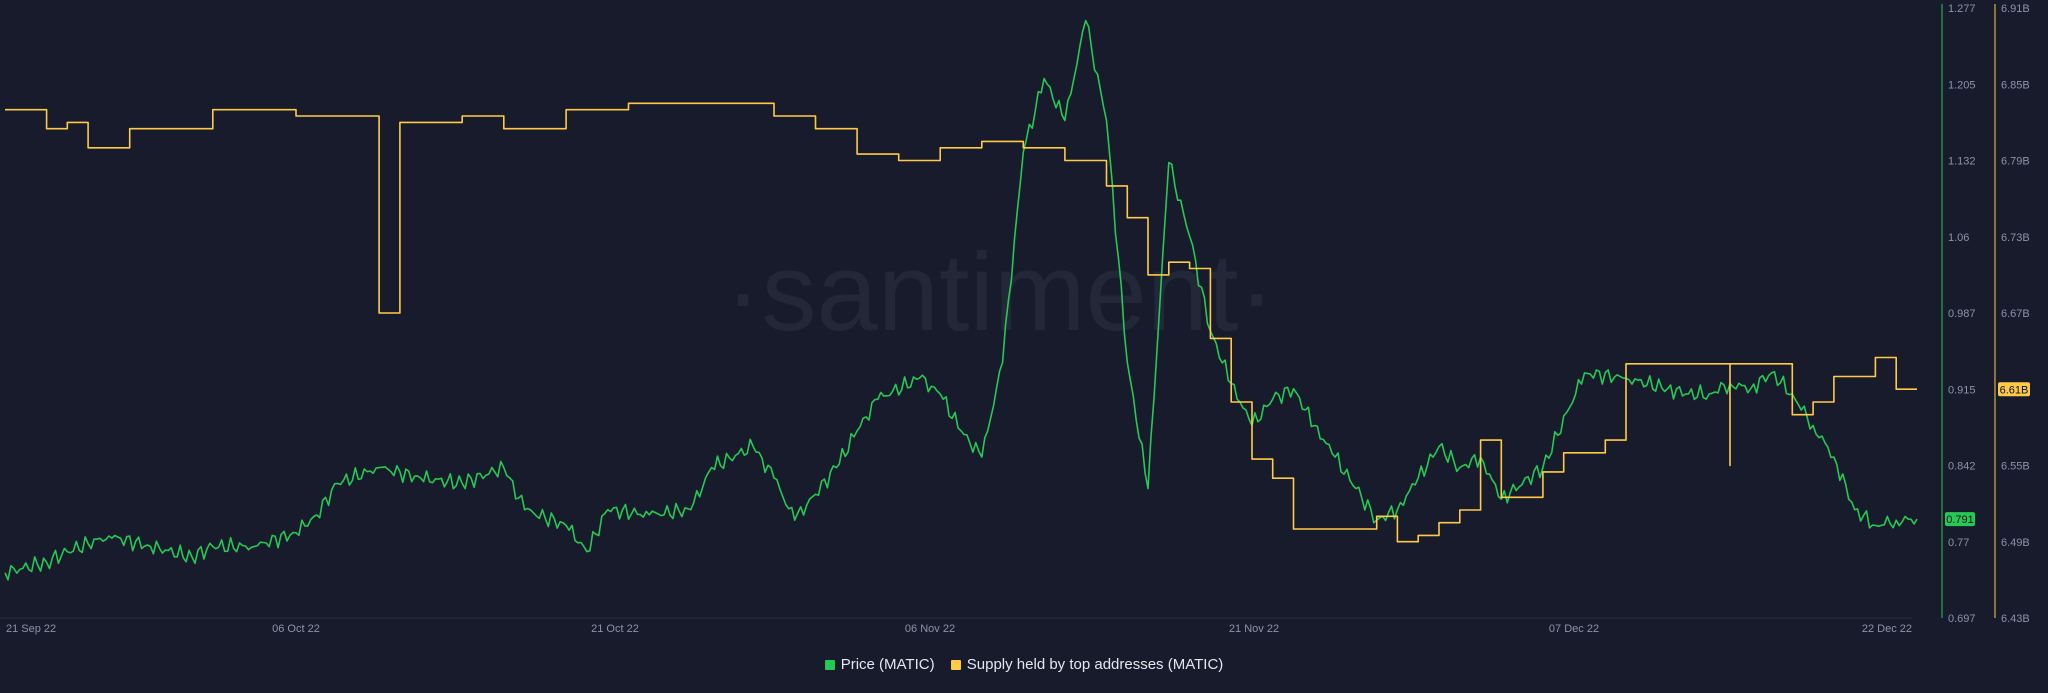 This screenshot has width=2048, height=693. I want to click on x-tick-label: 22 Dec 22, so click(1887, 629).